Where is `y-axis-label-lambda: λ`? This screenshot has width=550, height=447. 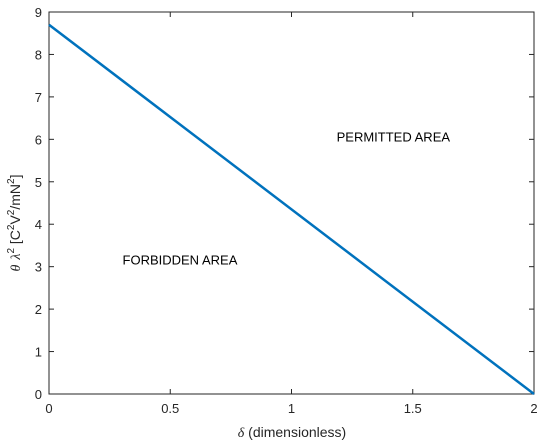
y-axis-label-lambda: λ is located at coordinates (16, 257).